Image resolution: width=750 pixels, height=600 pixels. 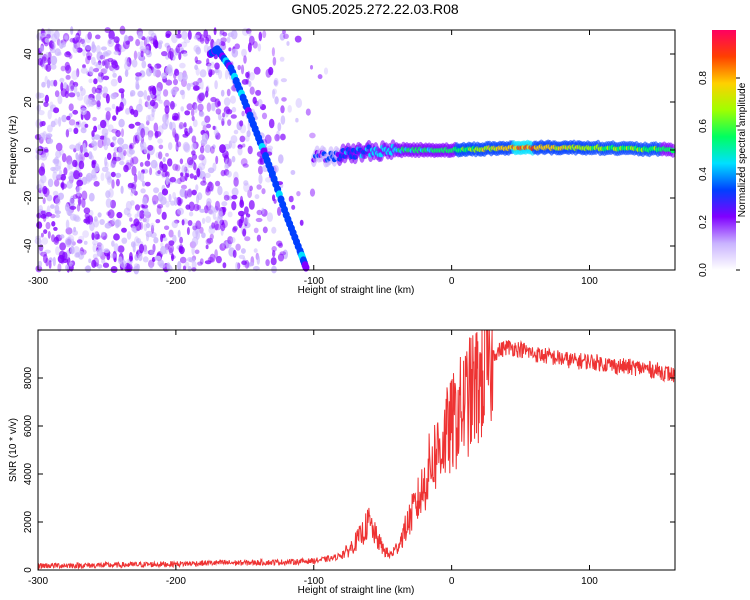 What do you see at coordinates (28, 102) in the screenshot?
I see `y-tick-label: 20` at bounding box center [28, 102].